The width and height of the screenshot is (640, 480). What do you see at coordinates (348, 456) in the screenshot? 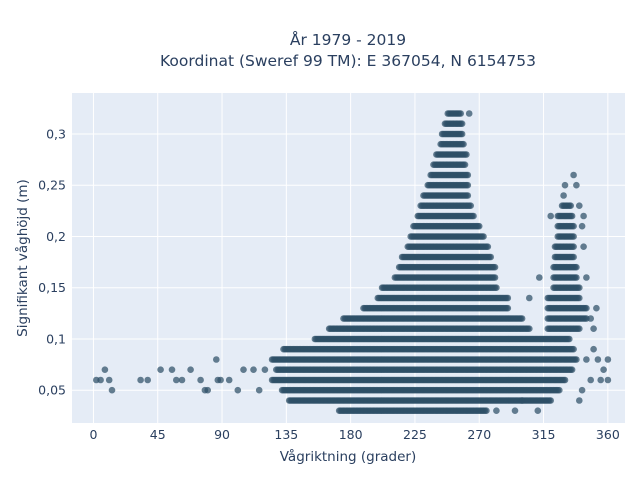
I see `x-axis-label: Vågriktning (grader)` at bounding box center [348, 456].